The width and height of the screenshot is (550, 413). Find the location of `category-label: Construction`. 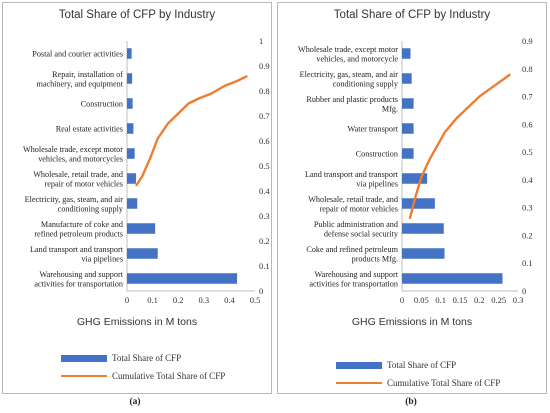

category-label: Construction is located at coordinates (102, 104).